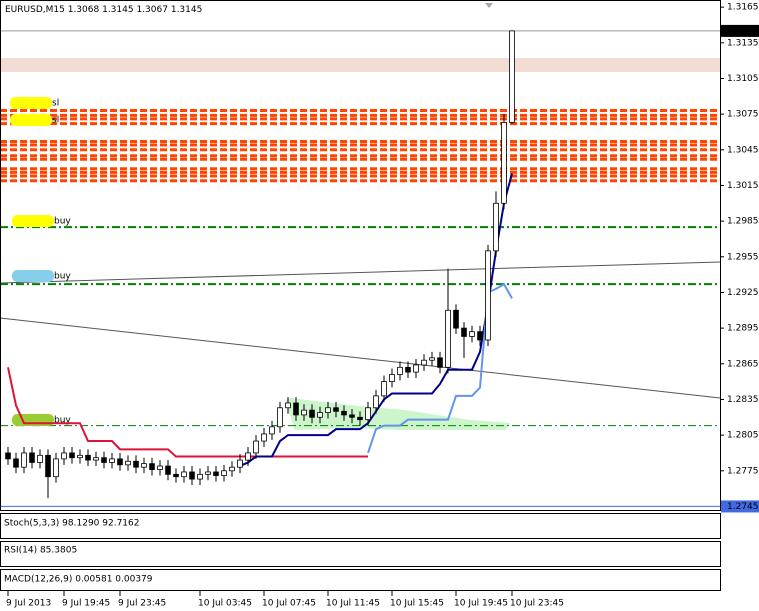 The image size is (759, 611). What do you see at coordinates (142, 604) in the screenshot?
I see `x-tick-label: 9 Jul 23:45` at bounding box center [142, 604].